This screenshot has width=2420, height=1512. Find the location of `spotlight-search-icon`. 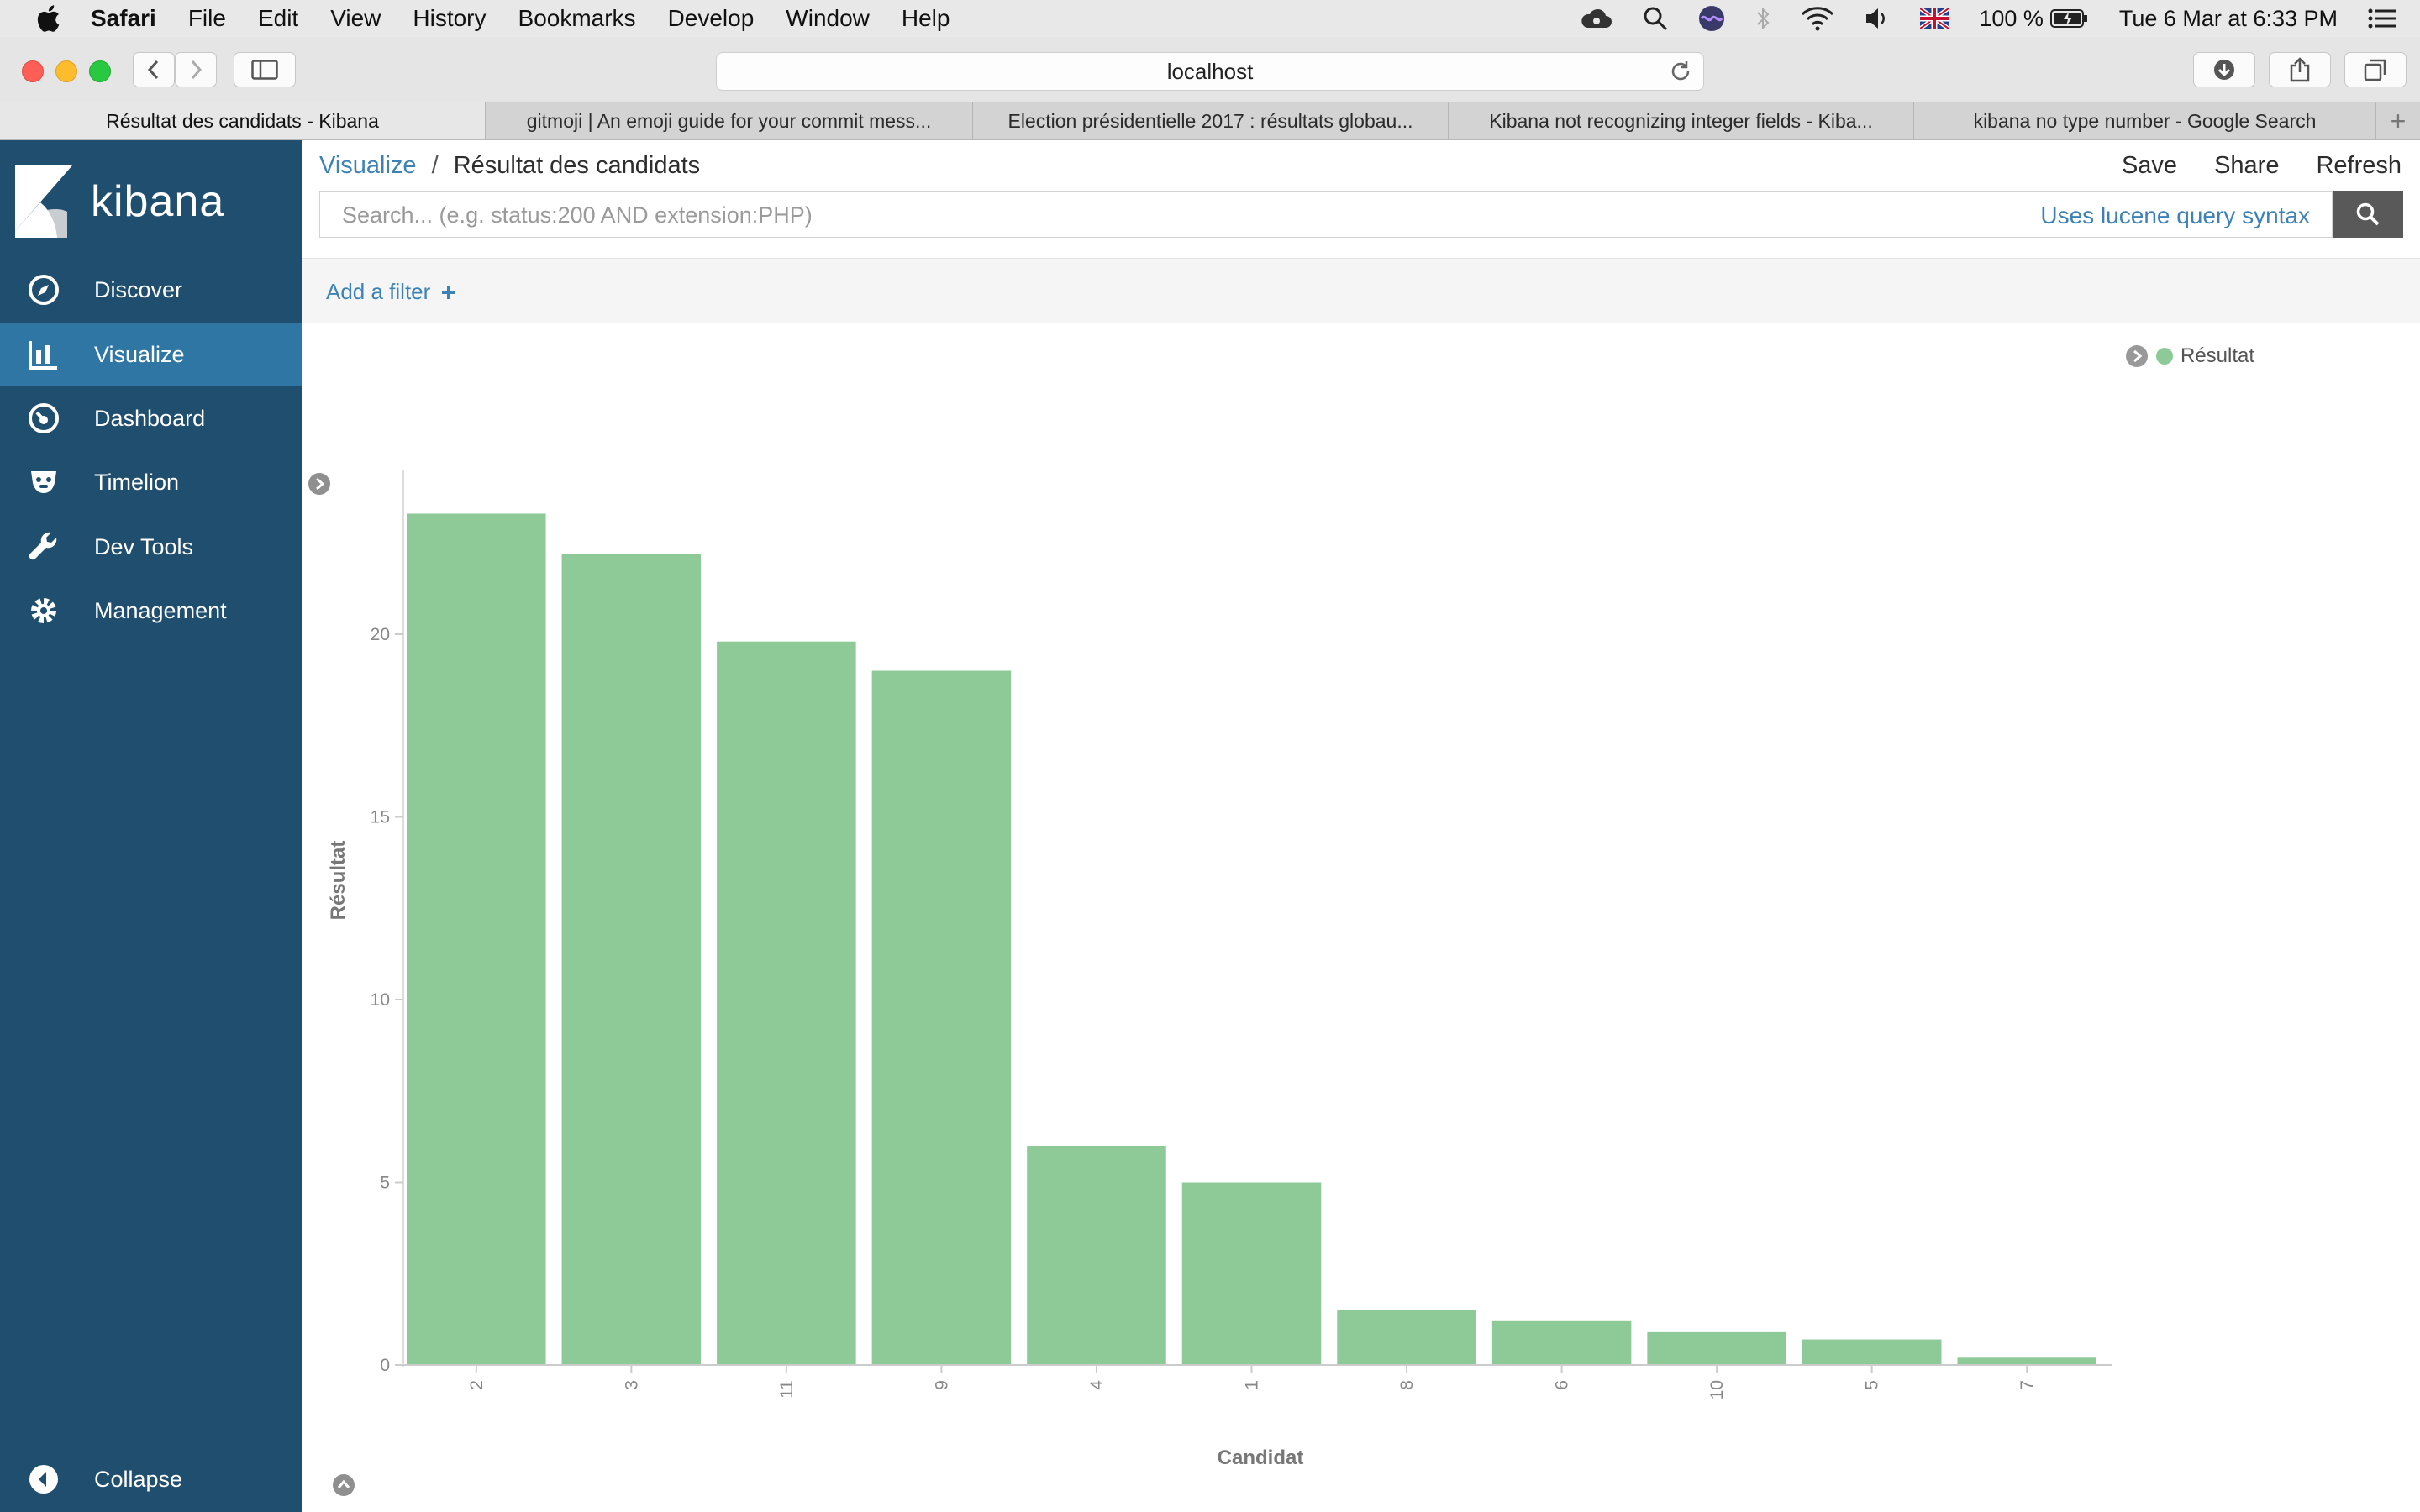

spotlight-search-icon is located at coordinates (1655, 18).